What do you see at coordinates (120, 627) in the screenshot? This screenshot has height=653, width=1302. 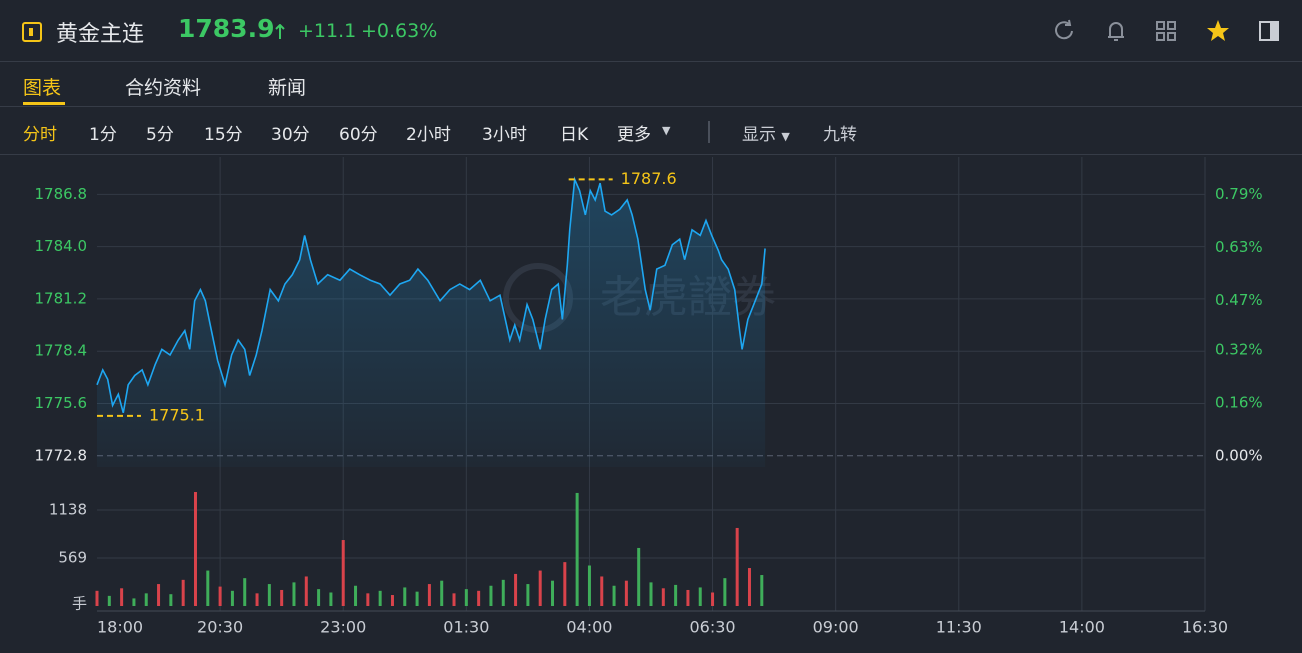 I see `x-tick-label: 18:00` at bounding box center [120, 627].